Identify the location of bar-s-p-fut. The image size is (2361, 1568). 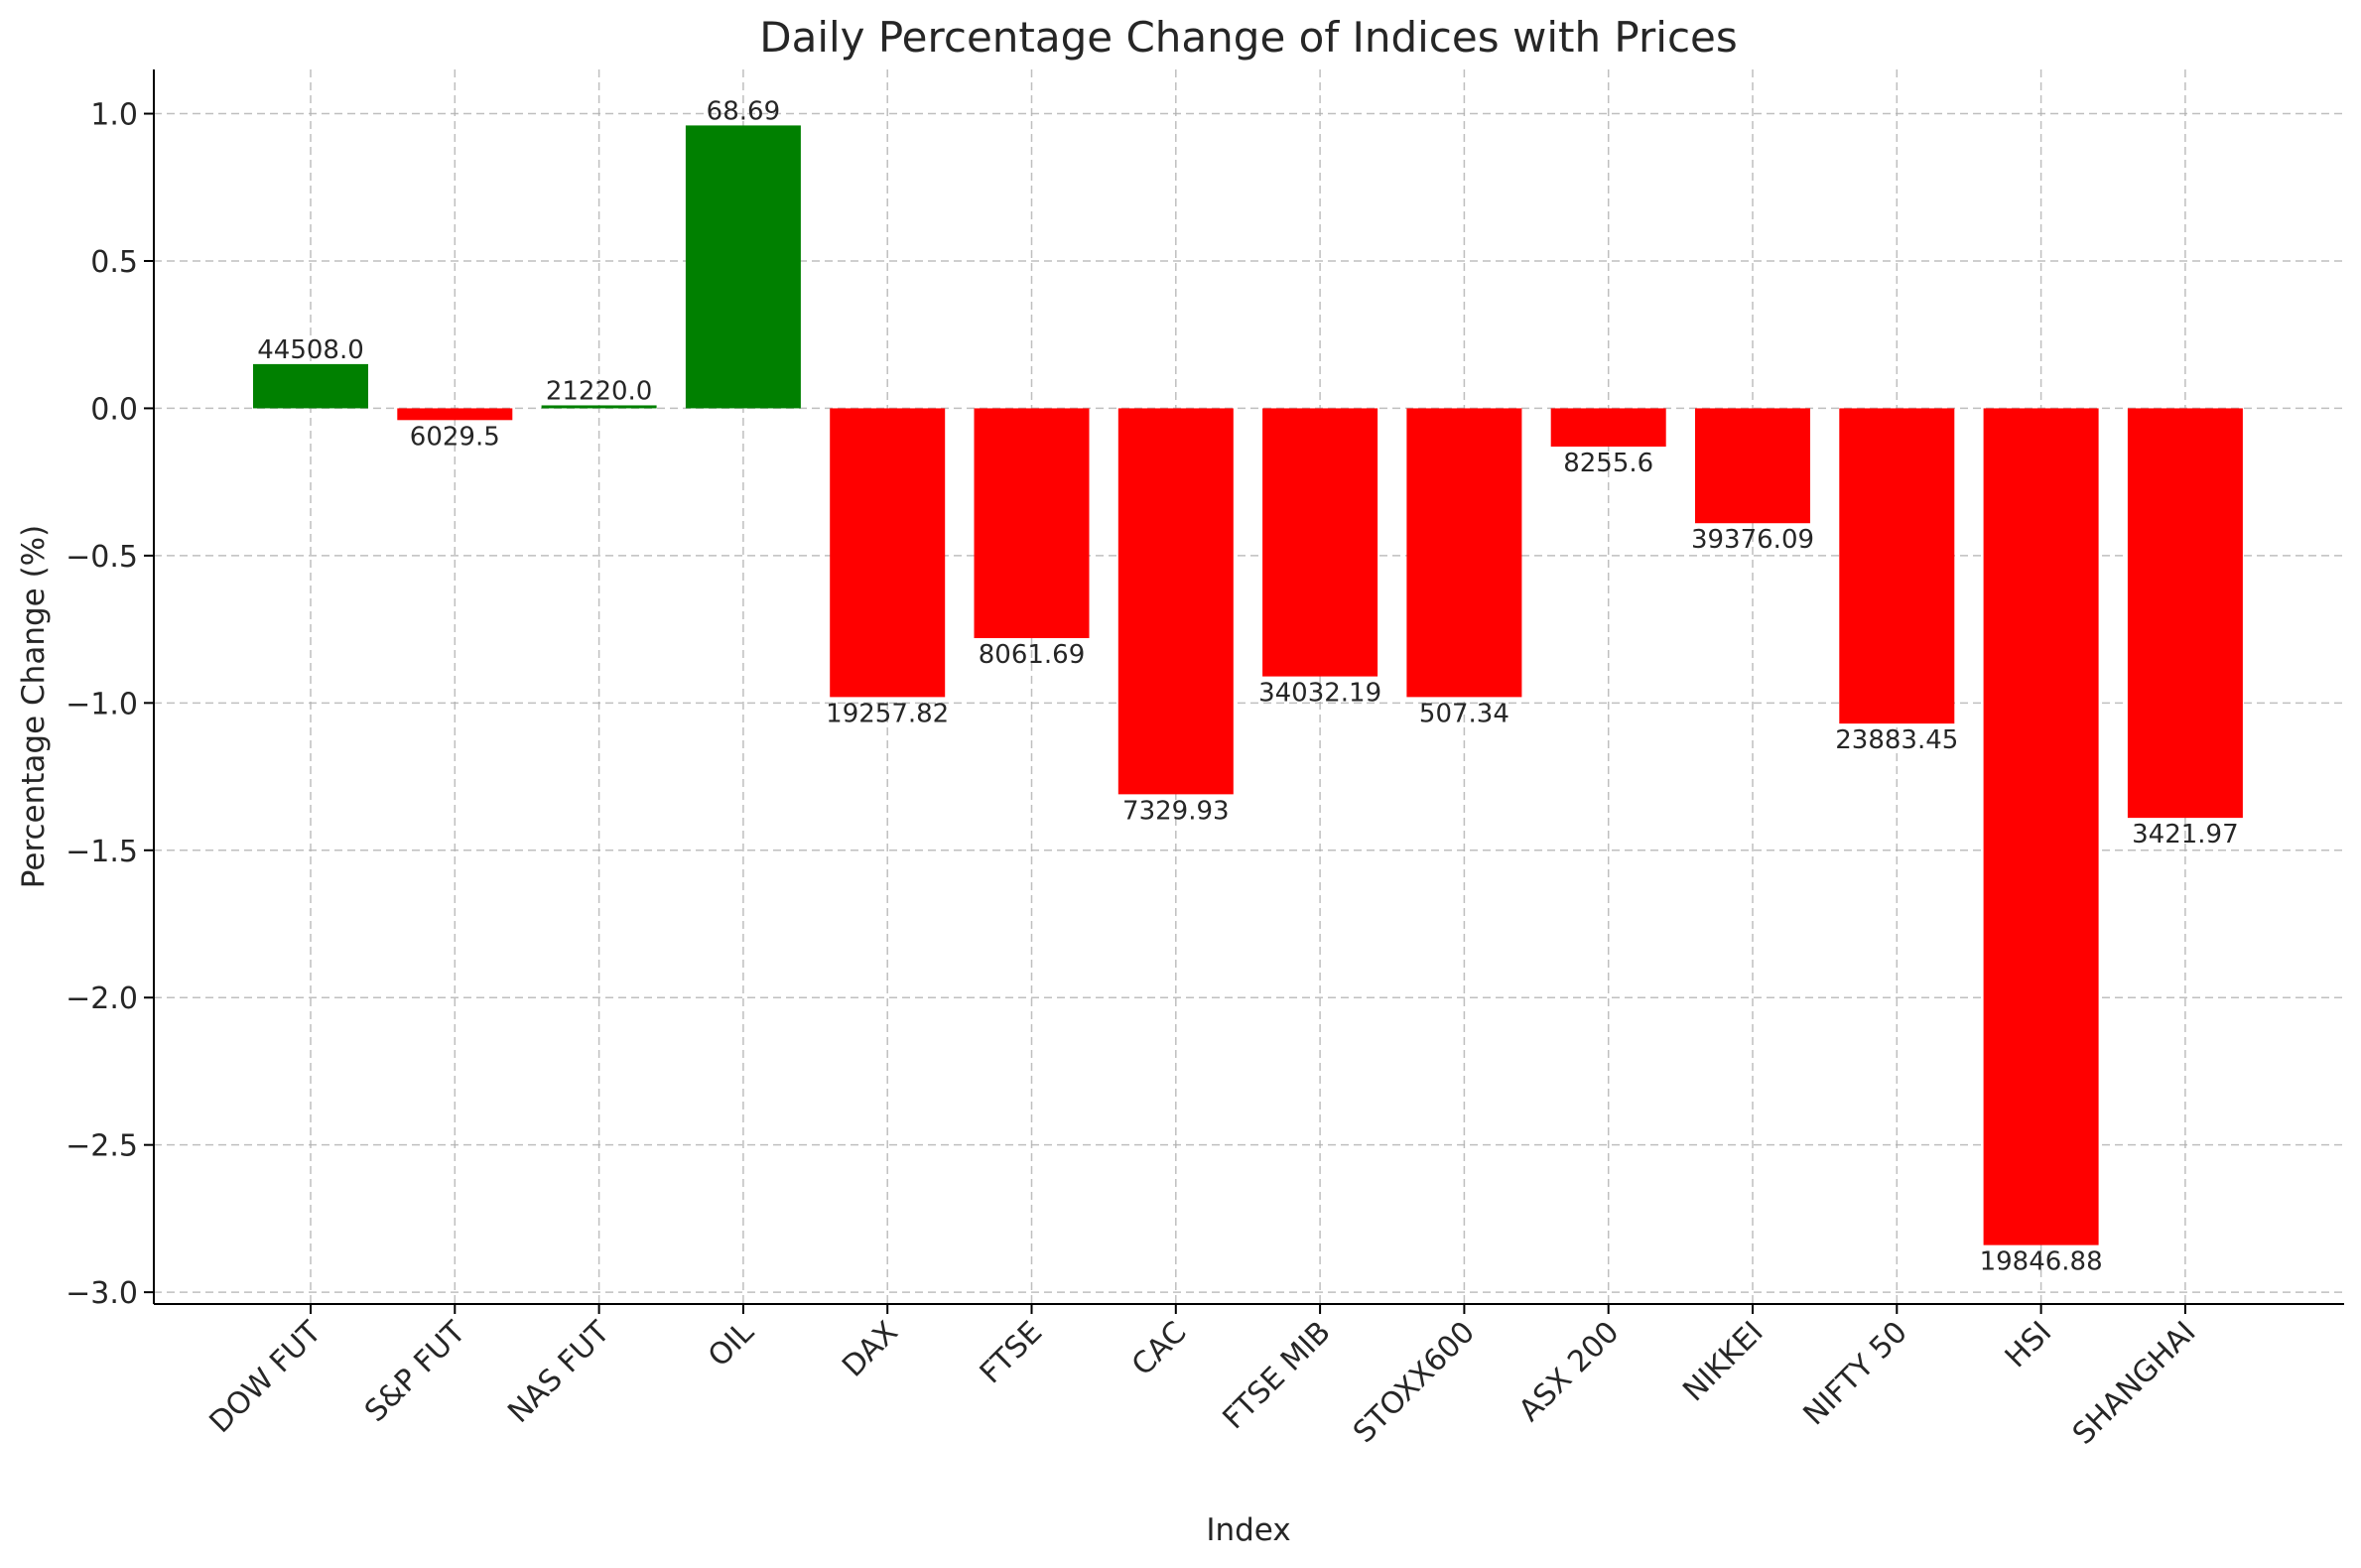
(455, 414).